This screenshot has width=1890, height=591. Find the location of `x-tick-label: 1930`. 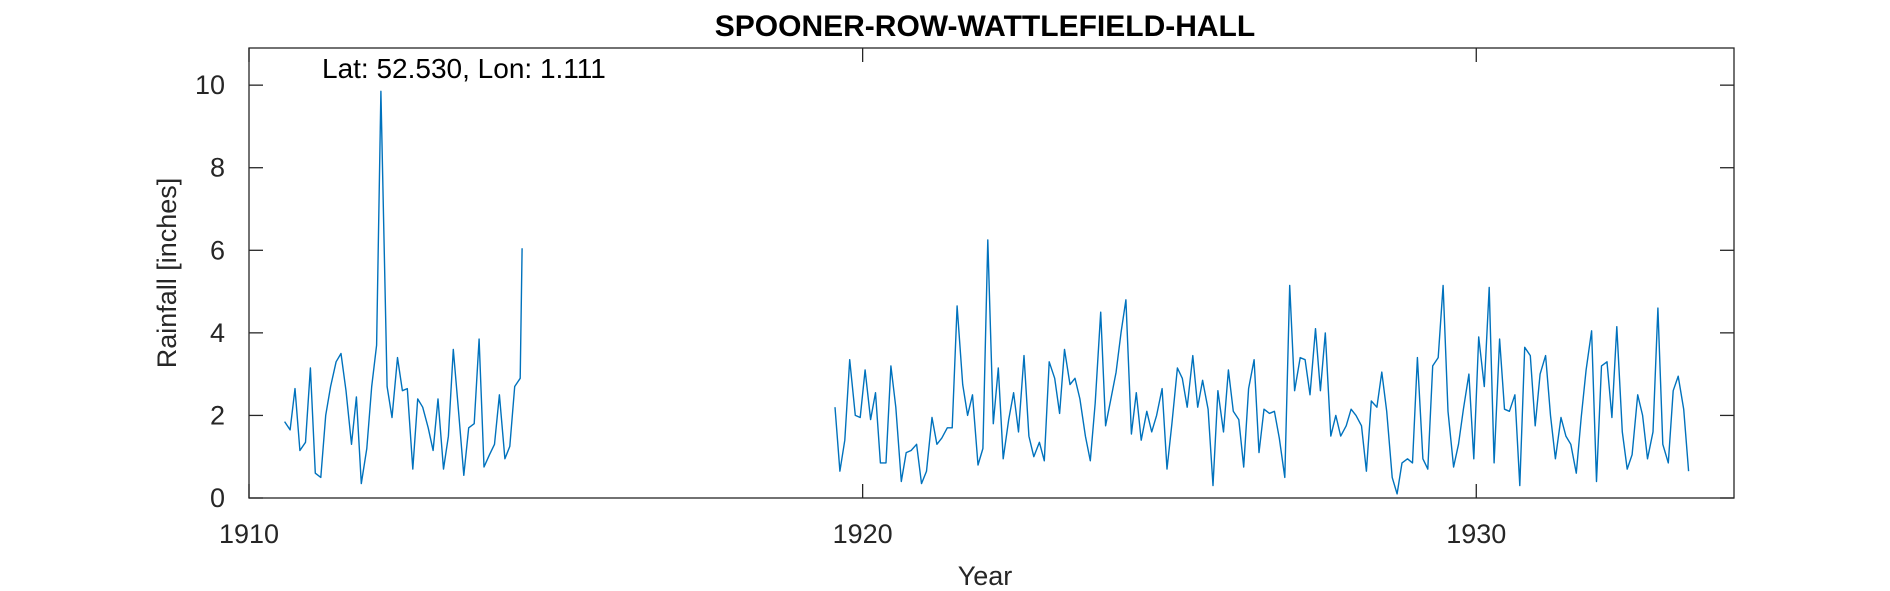

x-tick-label: 1930 is located at coordinates (1476, 534).